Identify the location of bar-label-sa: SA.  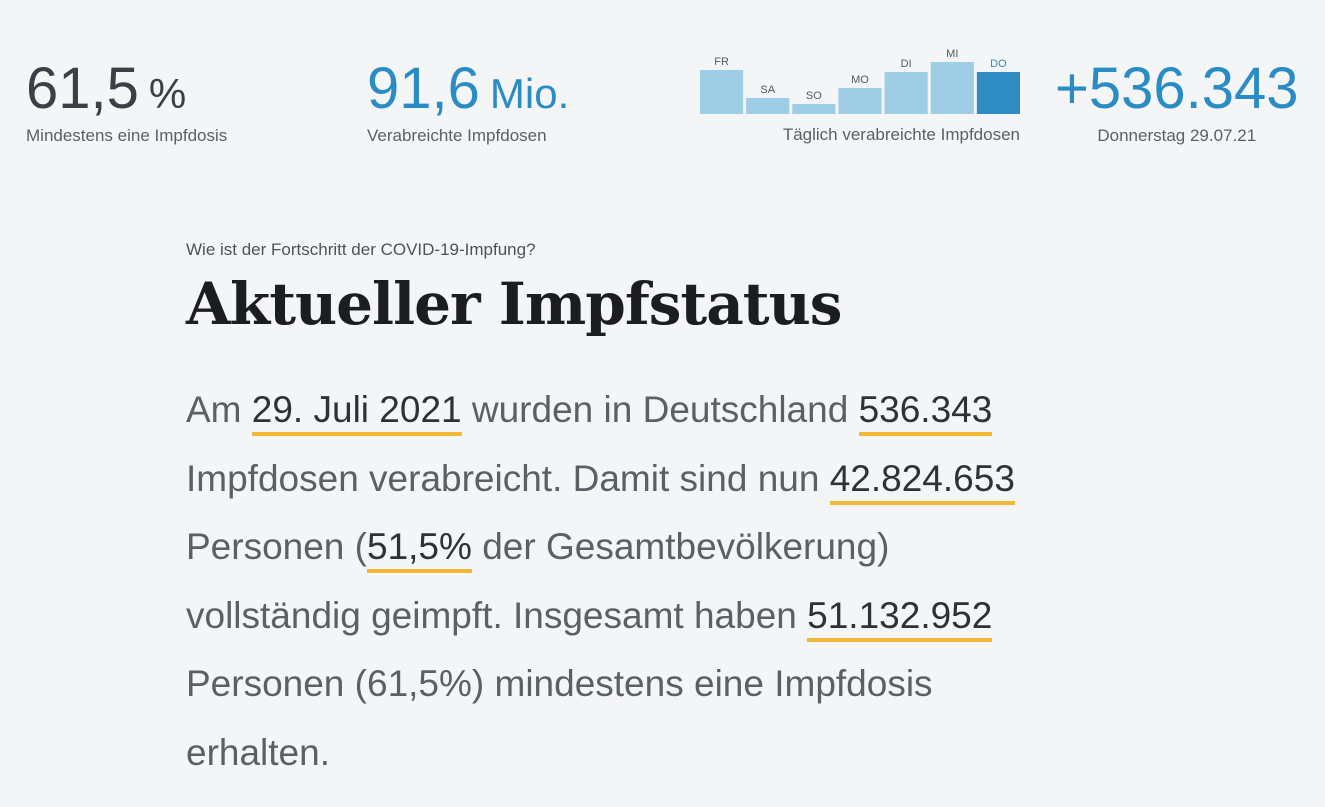
(767, 90).